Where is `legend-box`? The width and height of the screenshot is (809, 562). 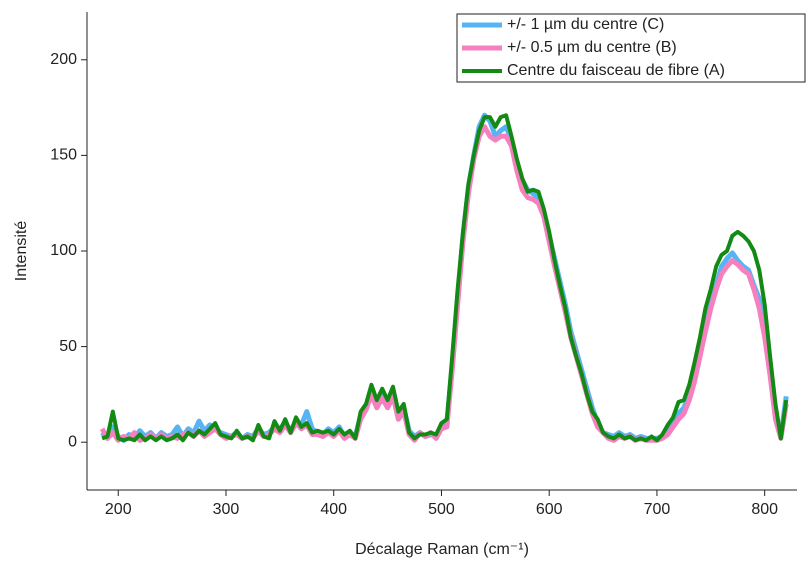 legend-box is located at coordinates (631, 48).